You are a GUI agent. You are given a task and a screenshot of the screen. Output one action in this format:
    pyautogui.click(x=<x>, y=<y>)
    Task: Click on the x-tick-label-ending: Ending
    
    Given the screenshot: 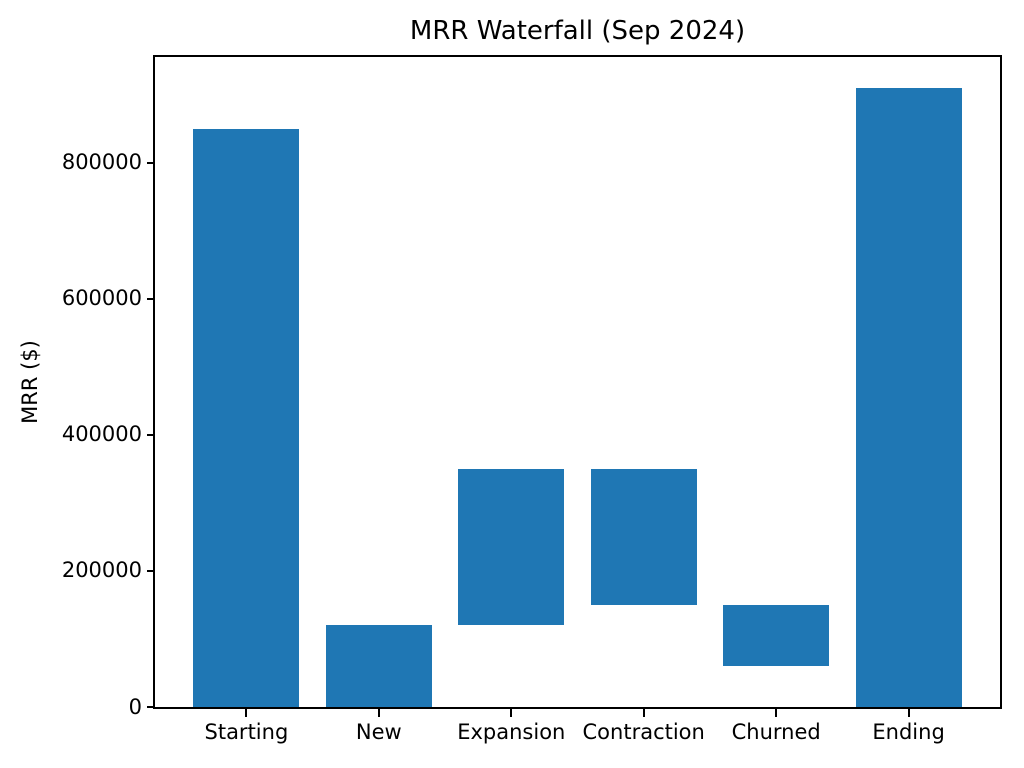 What is the action you would take?
    pyautogui.click(x=908, y=732)
    